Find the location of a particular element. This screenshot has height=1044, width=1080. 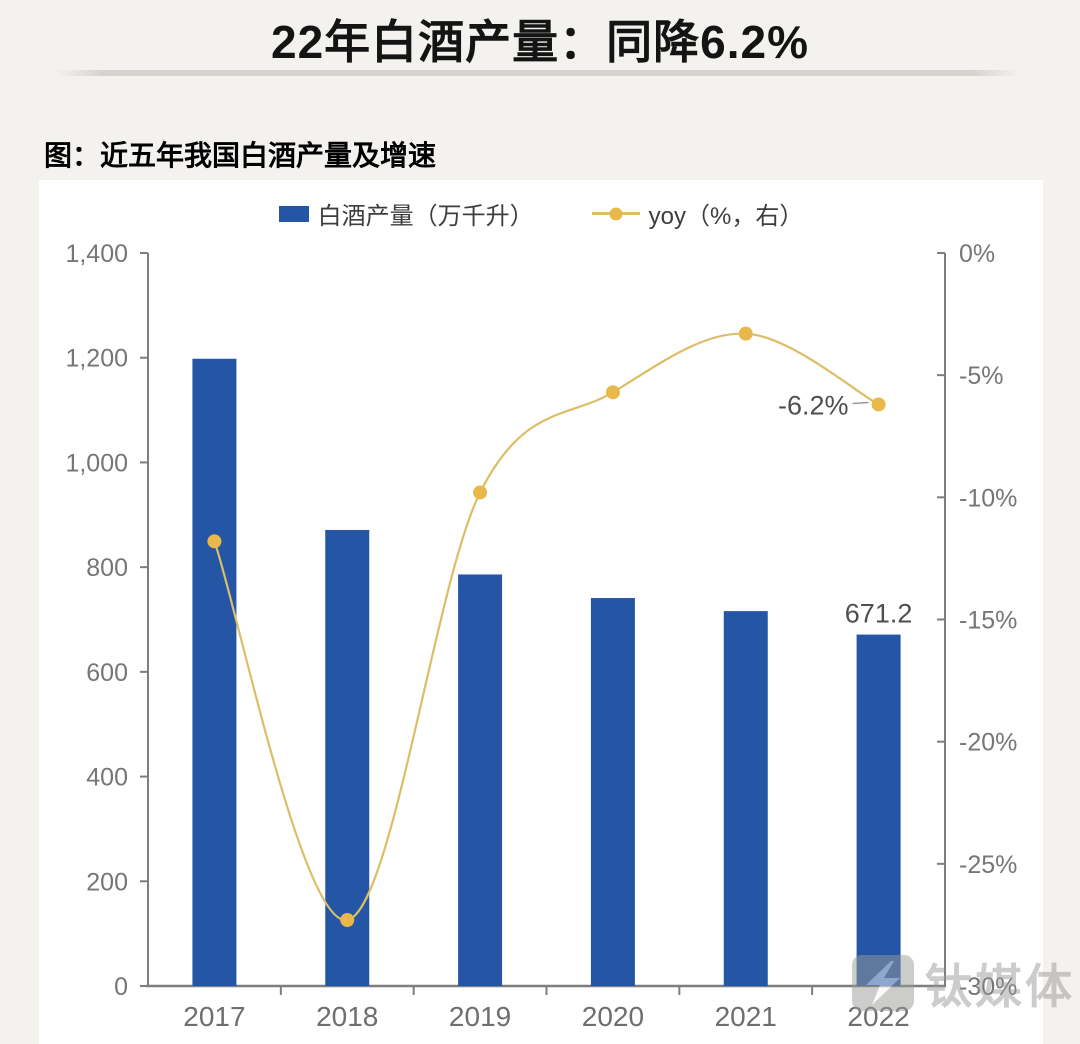

legend-label-production: 白酒产量（万千升） is located at coordinates (425, 216).